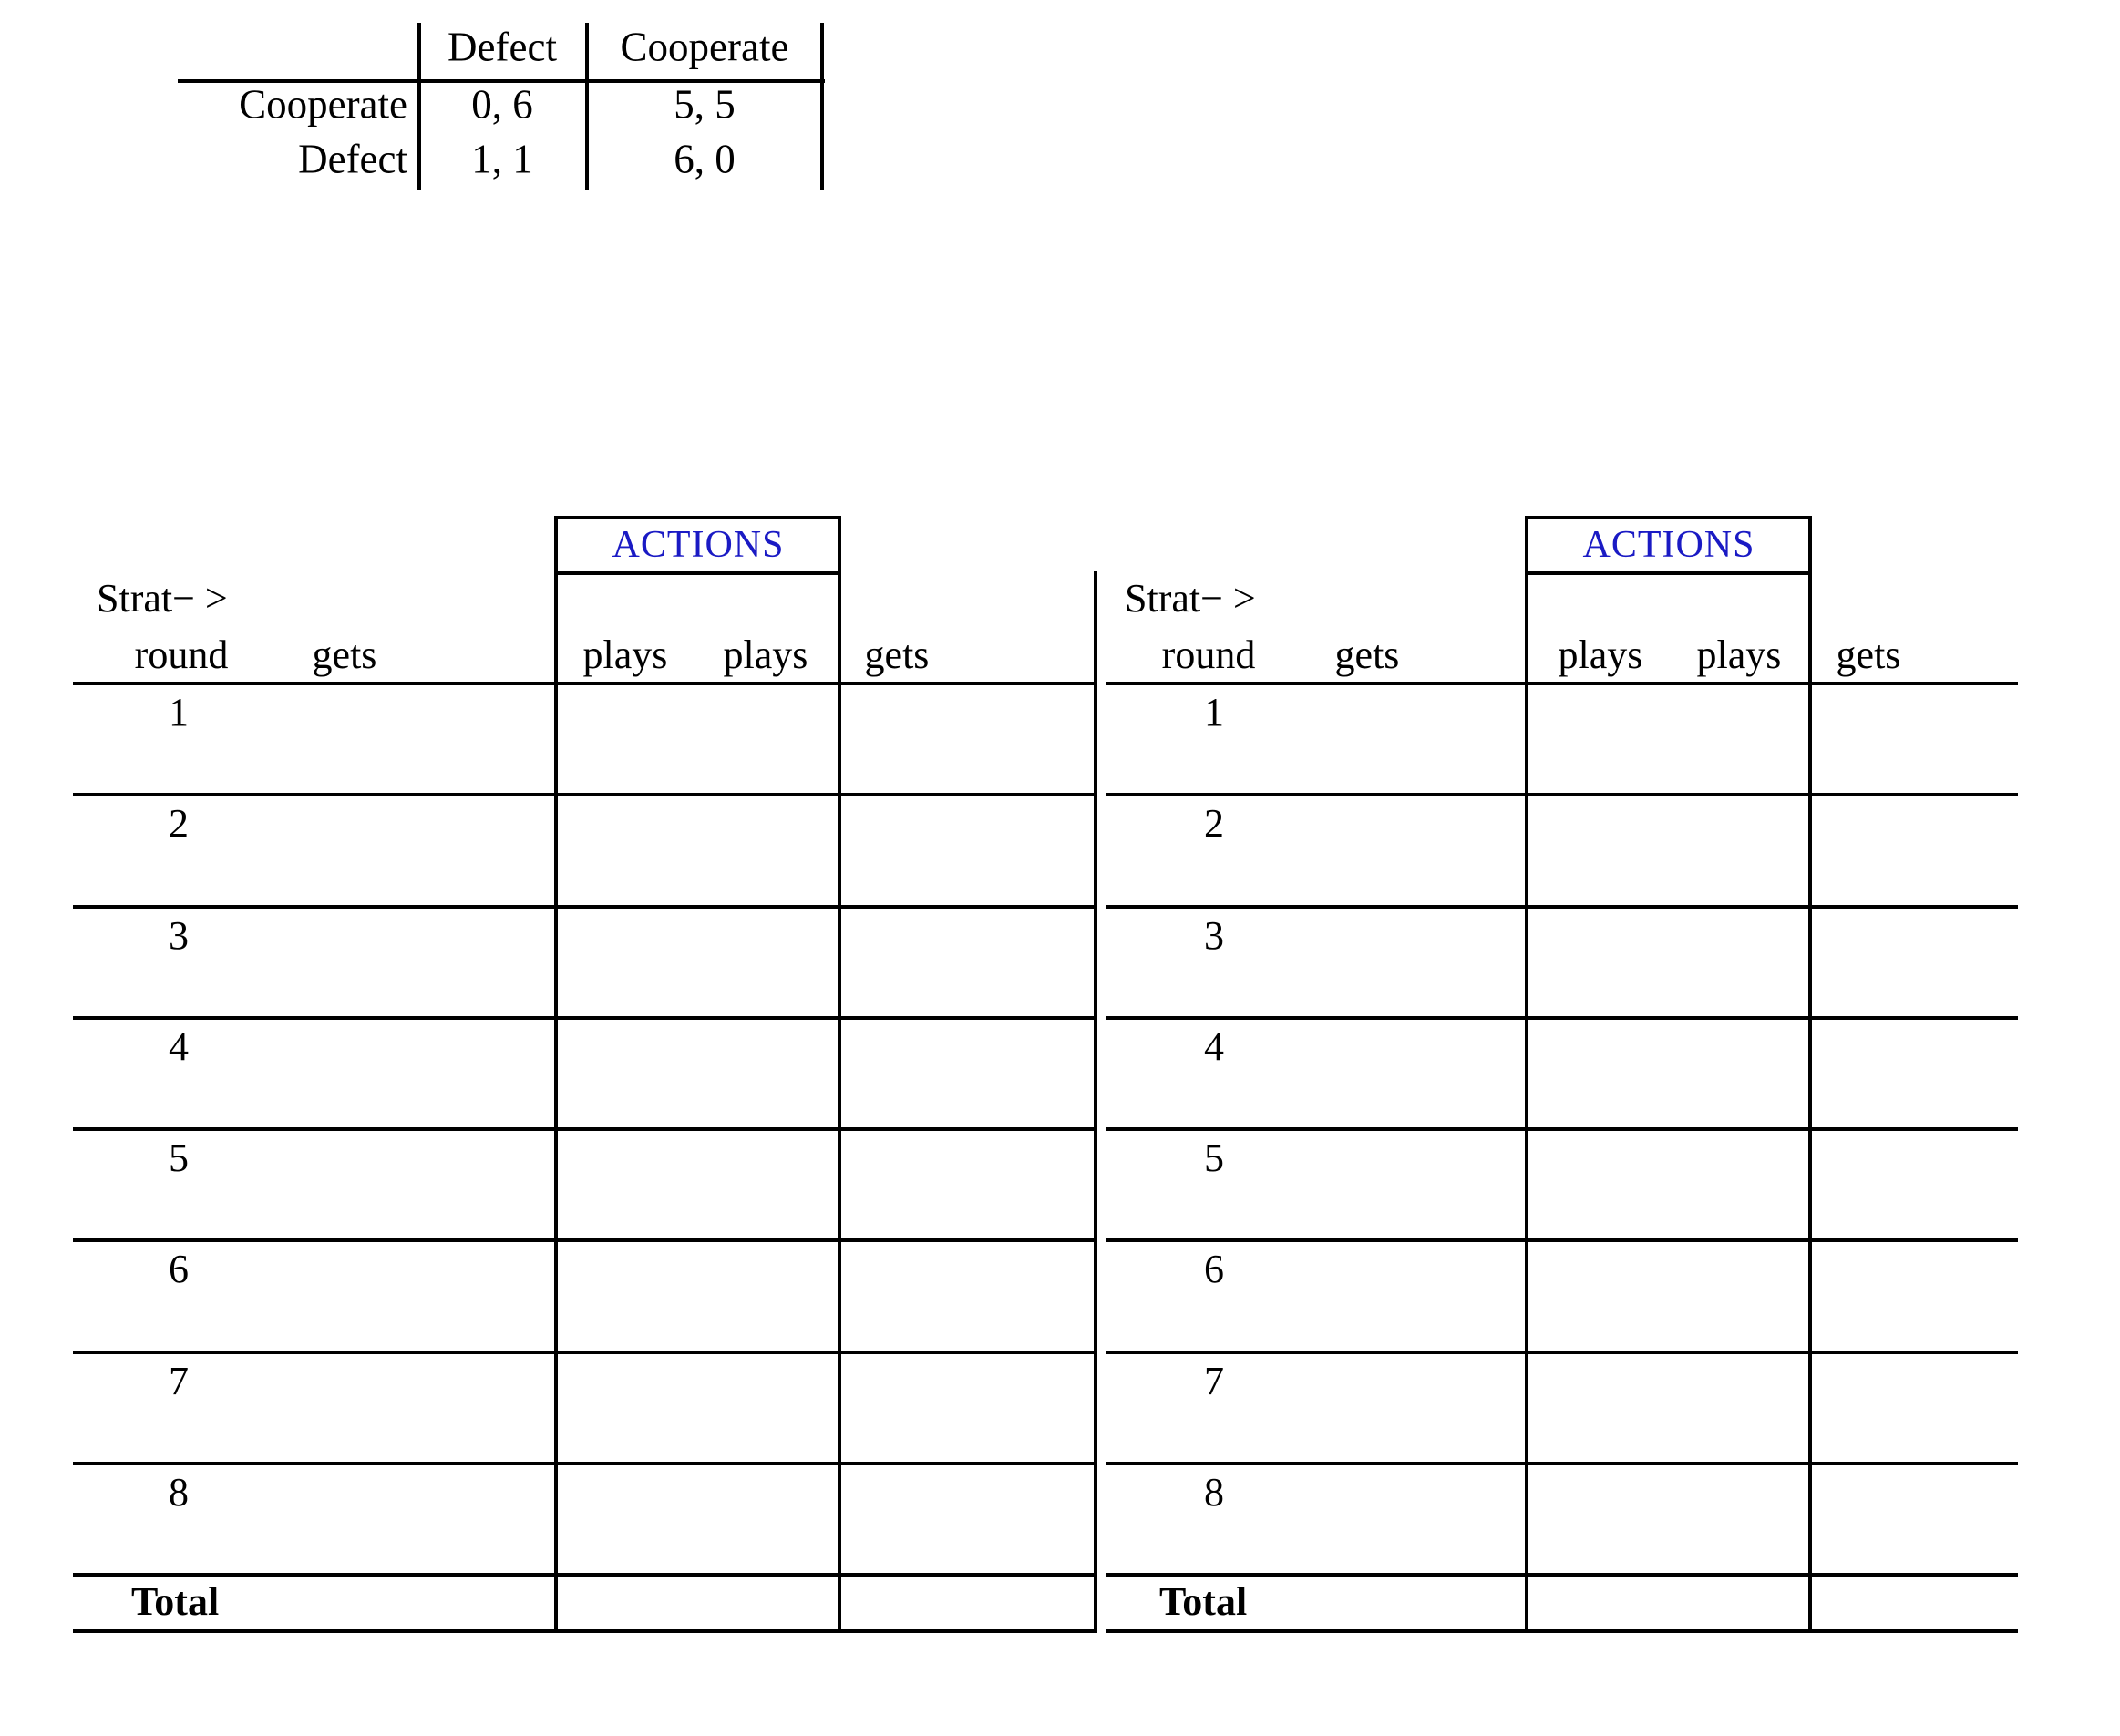 The image size is (2120, 1736). I want to click on matrix-col-header: Cooperate, so click(704, 47).